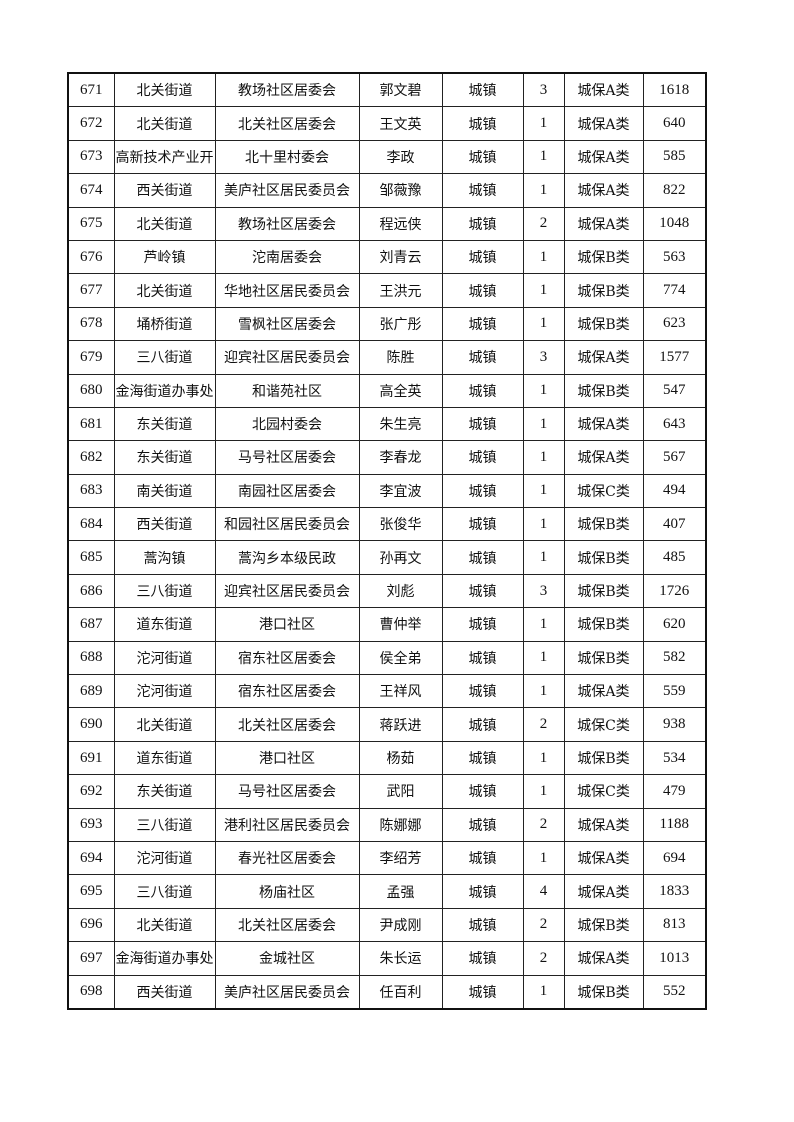 The width and height of the screenshot is (794, 1122). I want to click on table-row: 676 芦岭镇 沱南居委会 刘青云 城镇 1 城保B类 563, so click(387, 257).